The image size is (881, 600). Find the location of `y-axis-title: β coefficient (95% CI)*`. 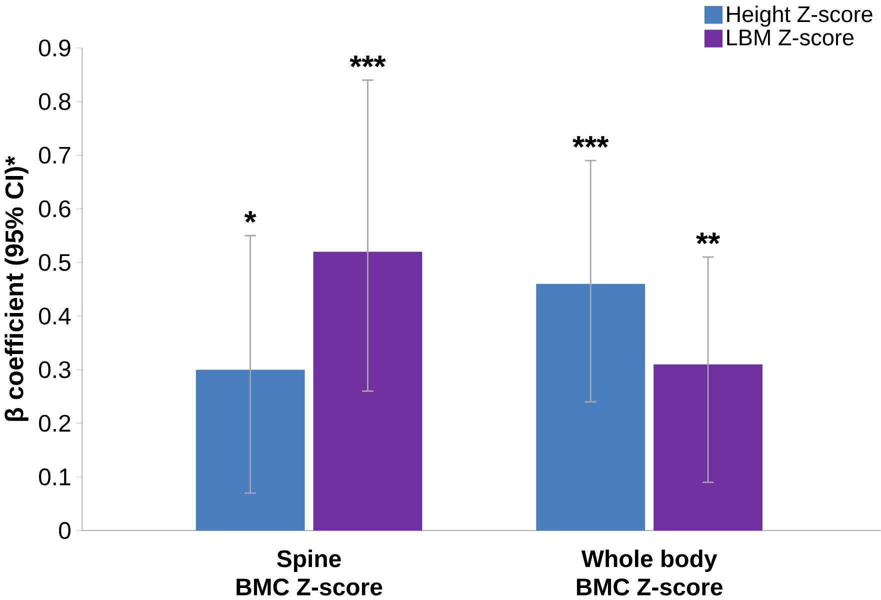

y-axis-title: β coefficient (95% CI)* is located at coordinates (16, 288).